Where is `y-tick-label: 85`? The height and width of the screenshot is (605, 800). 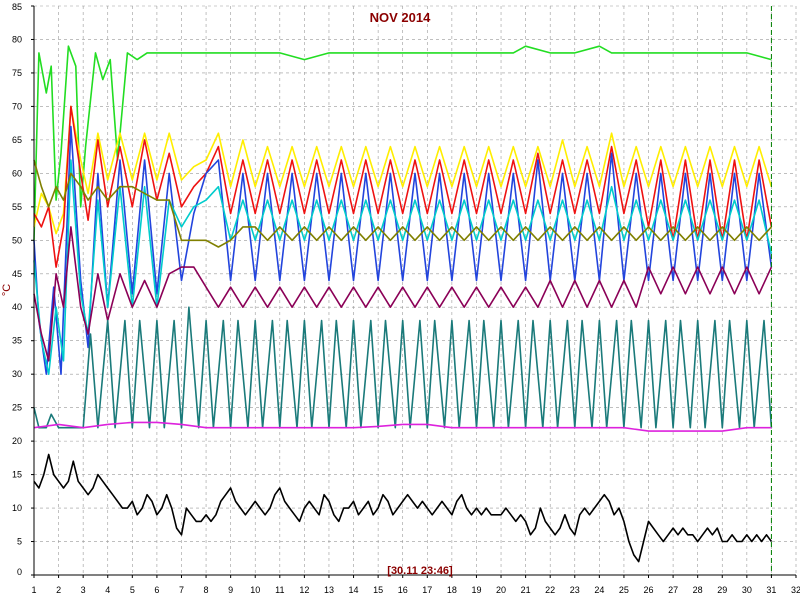
y-tick-label: 85 is located at coordinates (17, 7).